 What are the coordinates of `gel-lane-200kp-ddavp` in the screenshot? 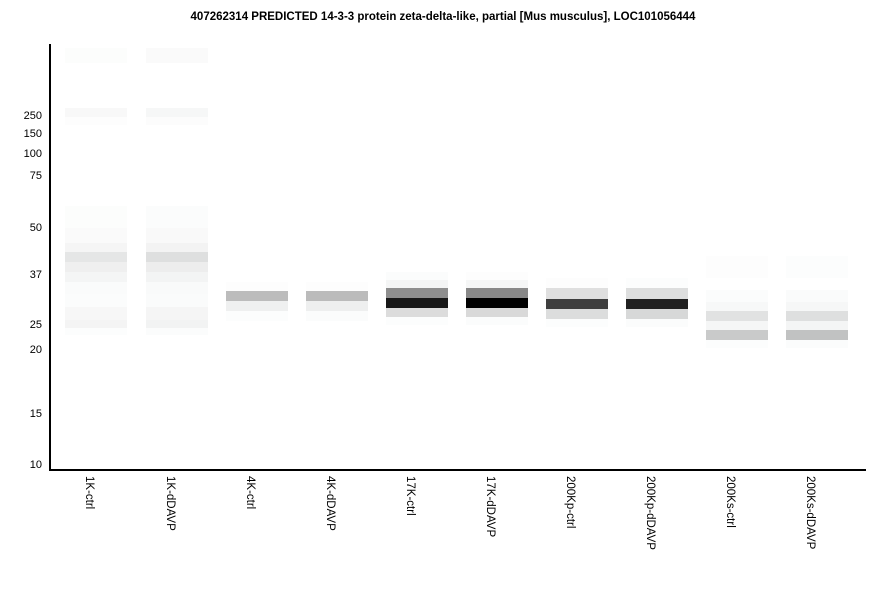 It's located at (657, 257).